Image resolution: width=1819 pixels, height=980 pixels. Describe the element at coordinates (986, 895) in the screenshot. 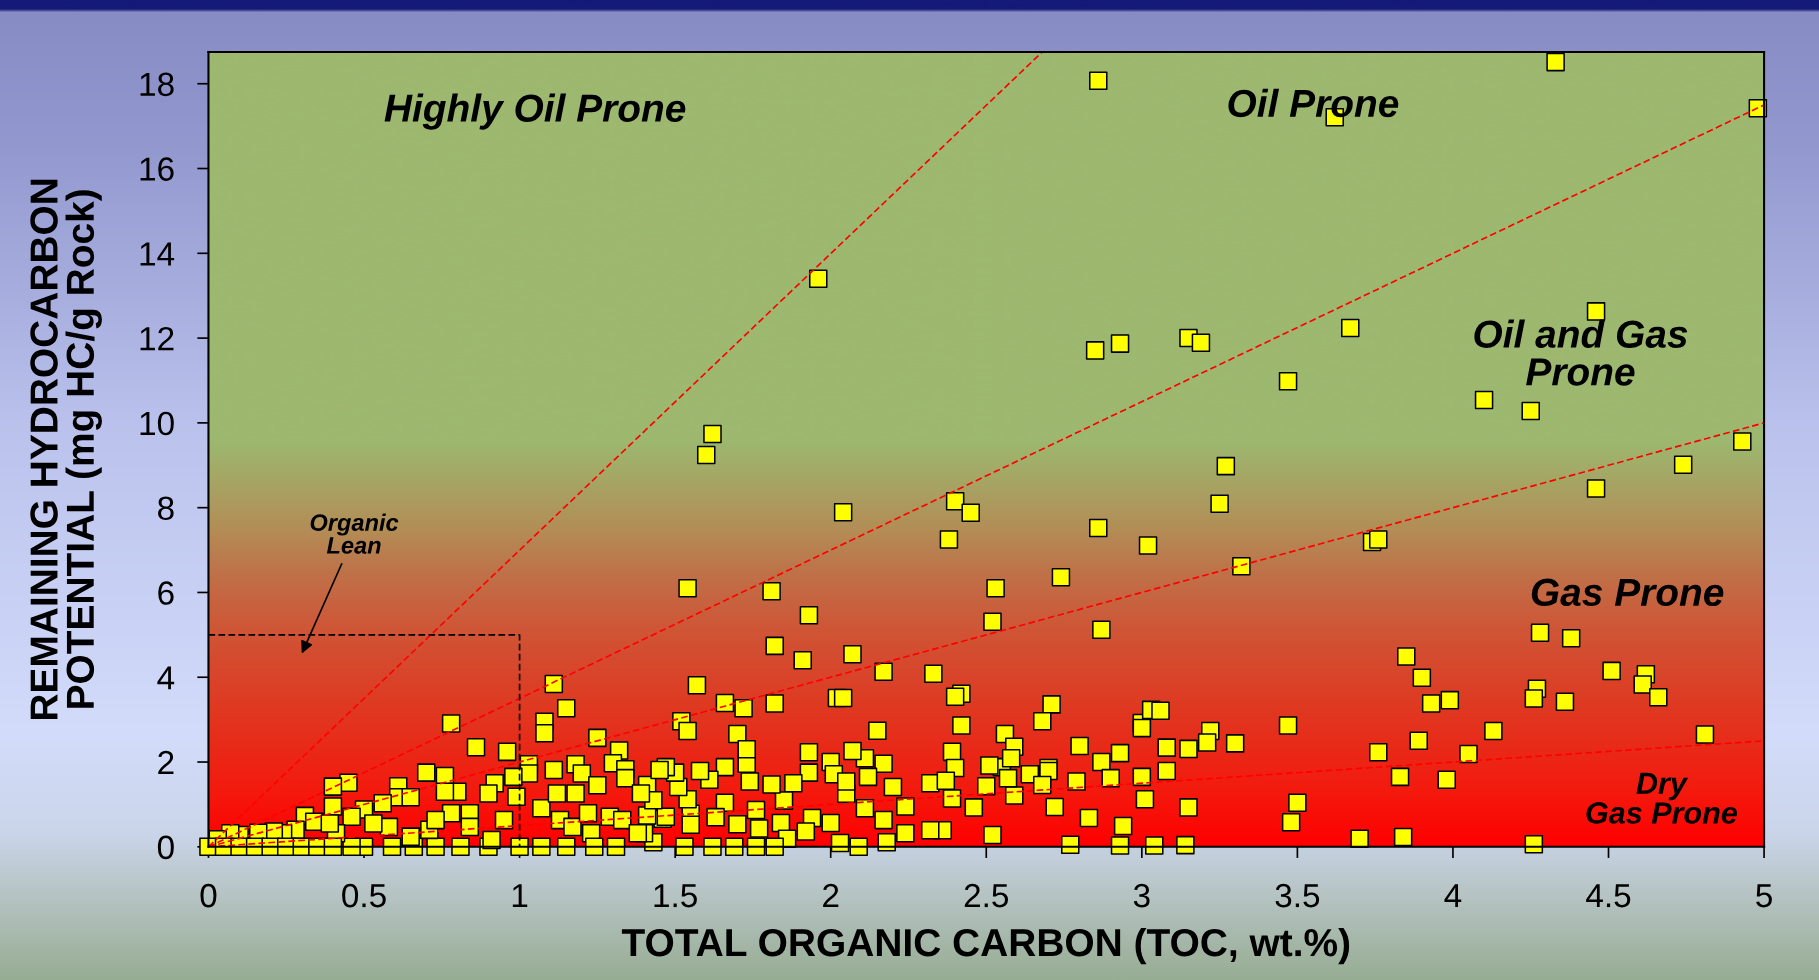

I see `x-tick-label: 2.5` at that location.